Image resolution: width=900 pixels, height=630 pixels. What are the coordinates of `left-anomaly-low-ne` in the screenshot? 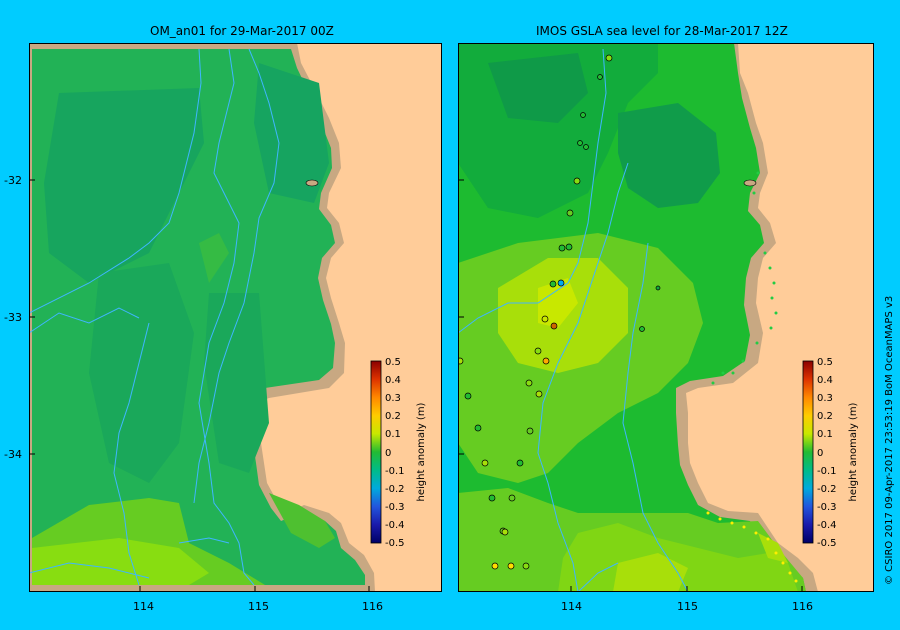 It's located at (291, 133).